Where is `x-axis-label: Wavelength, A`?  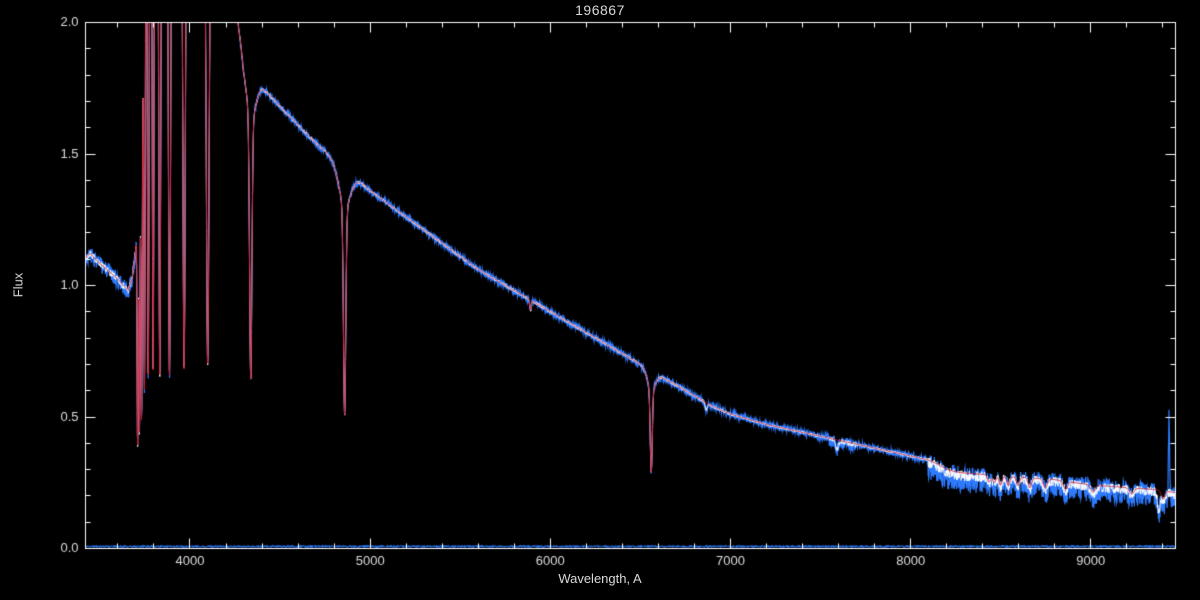 x-axis-label: Wavelength, A is located at coordinates (600, 578).